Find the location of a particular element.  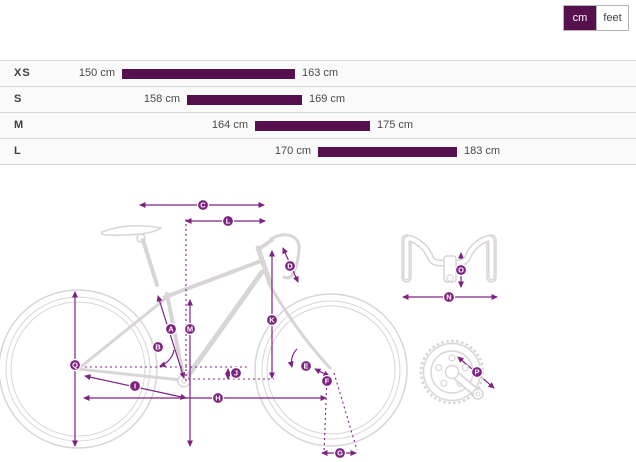

dim-marker-l is located at coordinates (228, 221).